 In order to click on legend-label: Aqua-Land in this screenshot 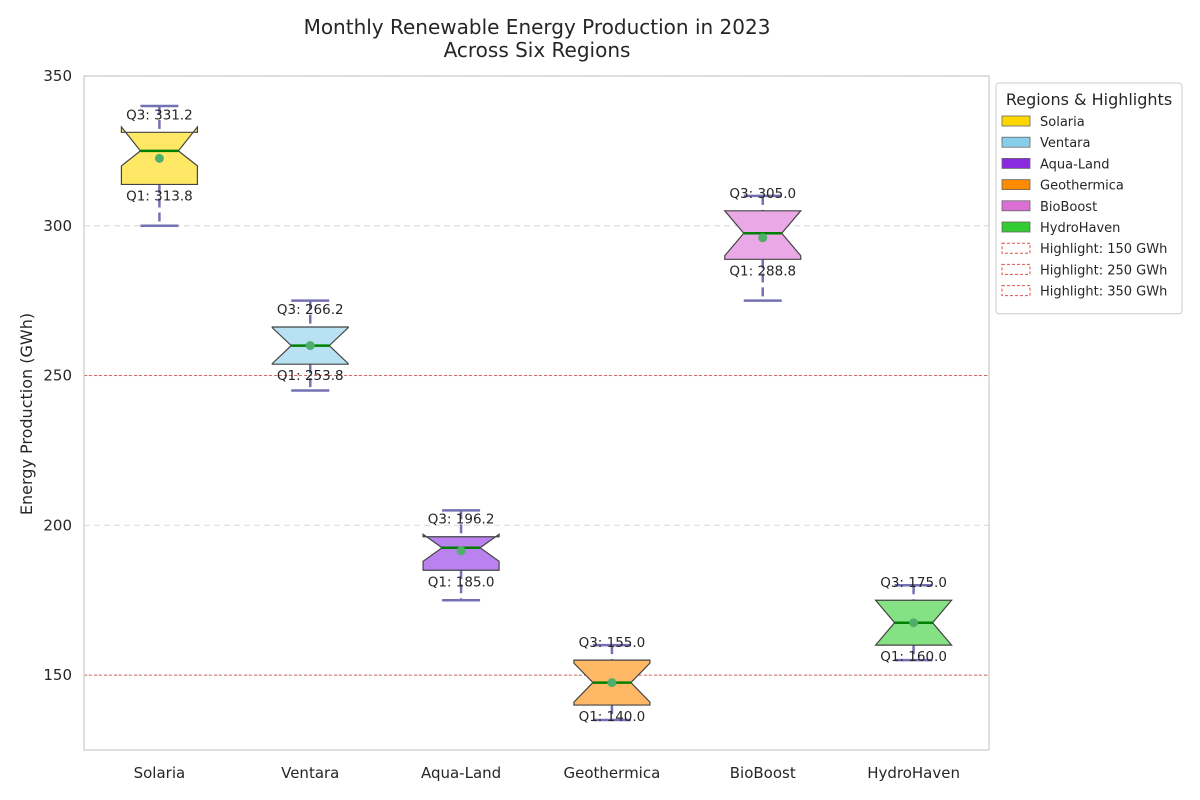, I will do `click(1075, 164)`.